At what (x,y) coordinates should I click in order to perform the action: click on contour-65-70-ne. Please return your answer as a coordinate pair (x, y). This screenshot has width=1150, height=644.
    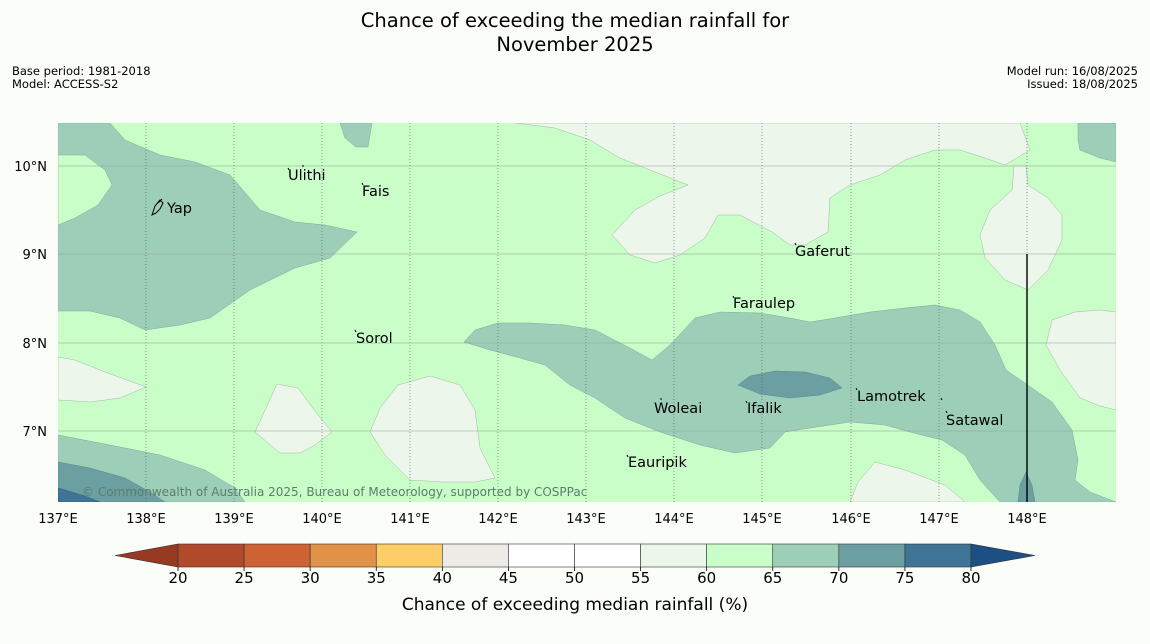
    Looking at the image, I should click on (1096, 143).